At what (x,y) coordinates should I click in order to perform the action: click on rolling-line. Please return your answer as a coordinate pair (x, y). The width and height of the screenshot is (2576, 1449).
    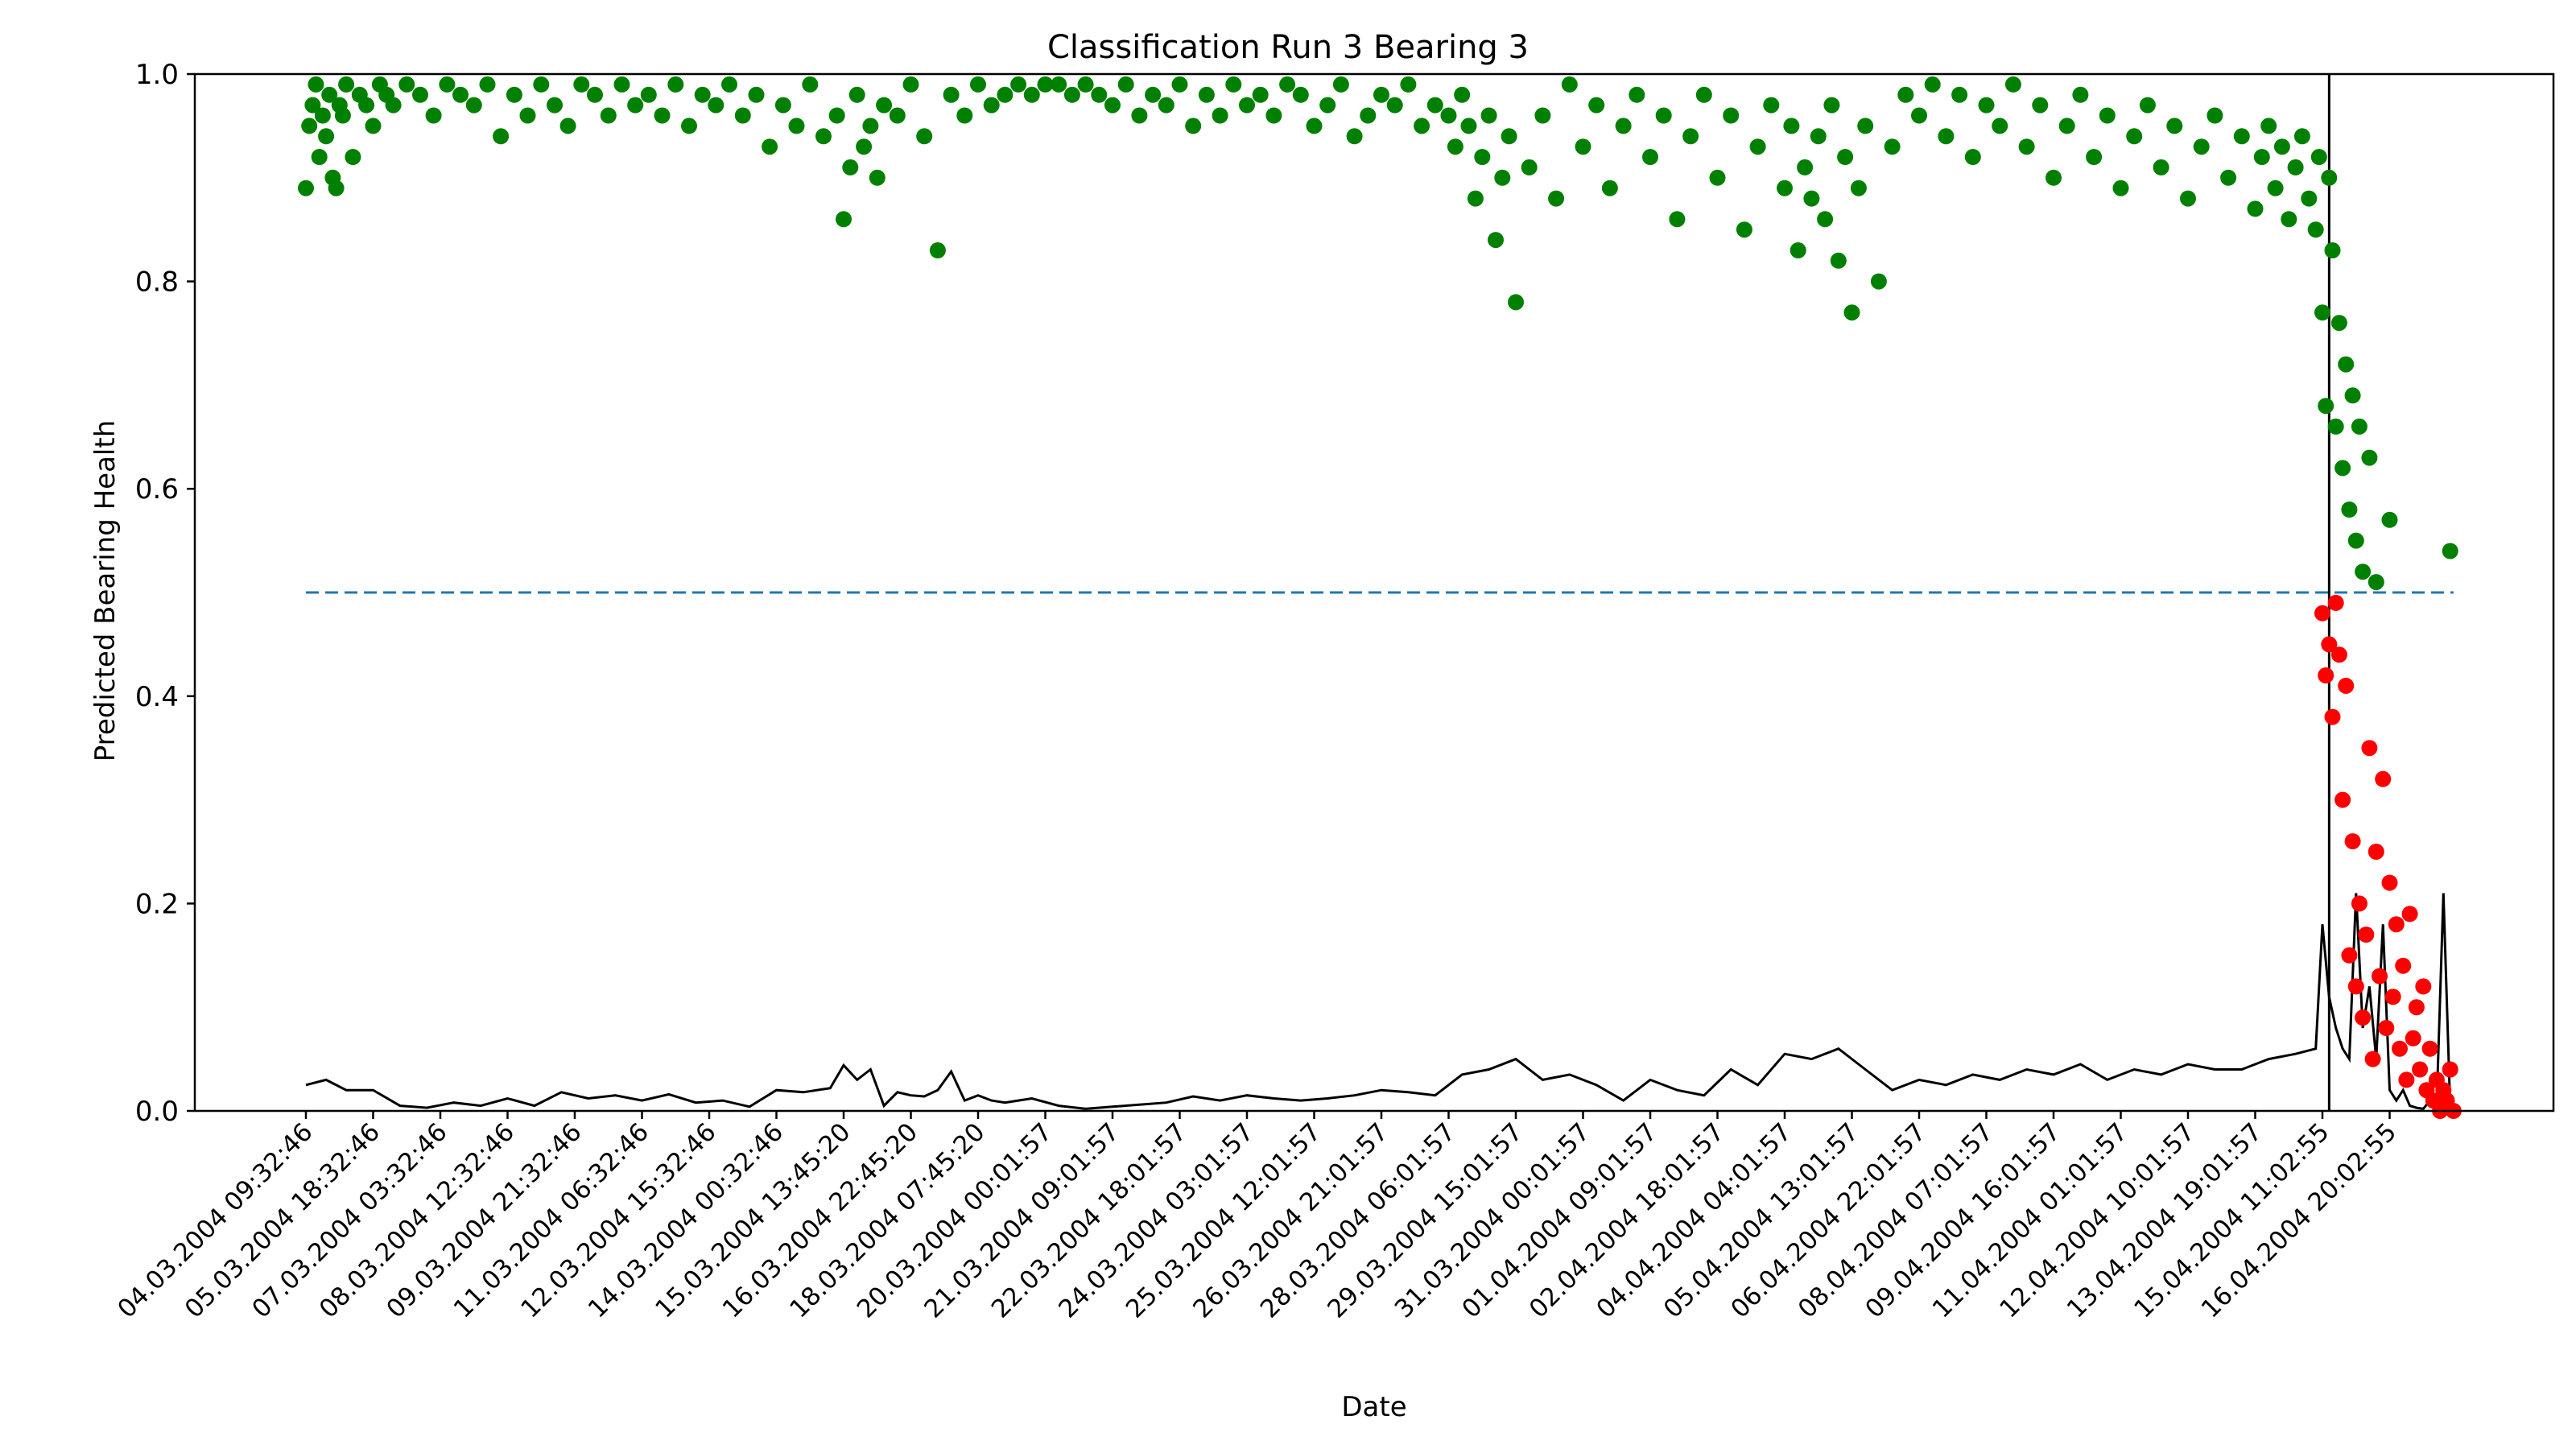
    Looking at the image, I should click on (1378, 1002).